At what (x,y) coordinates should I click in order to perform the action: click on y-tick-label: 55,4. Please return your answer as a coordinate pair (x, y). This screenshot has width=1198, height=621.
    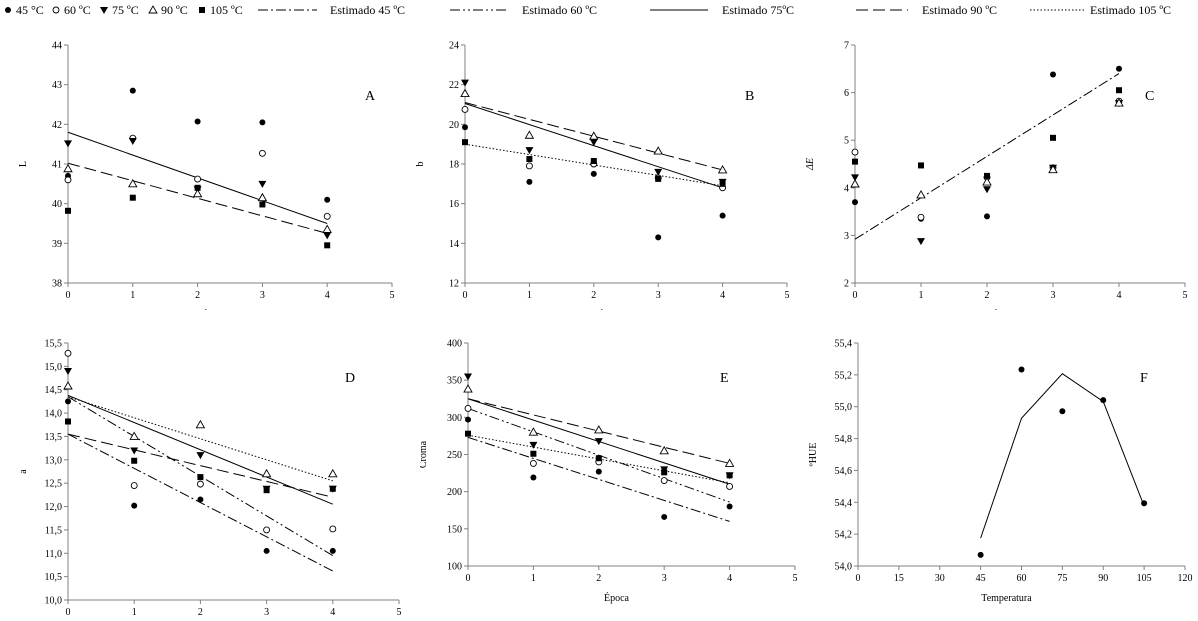
    Looking at the image, I should click on (844, 344).